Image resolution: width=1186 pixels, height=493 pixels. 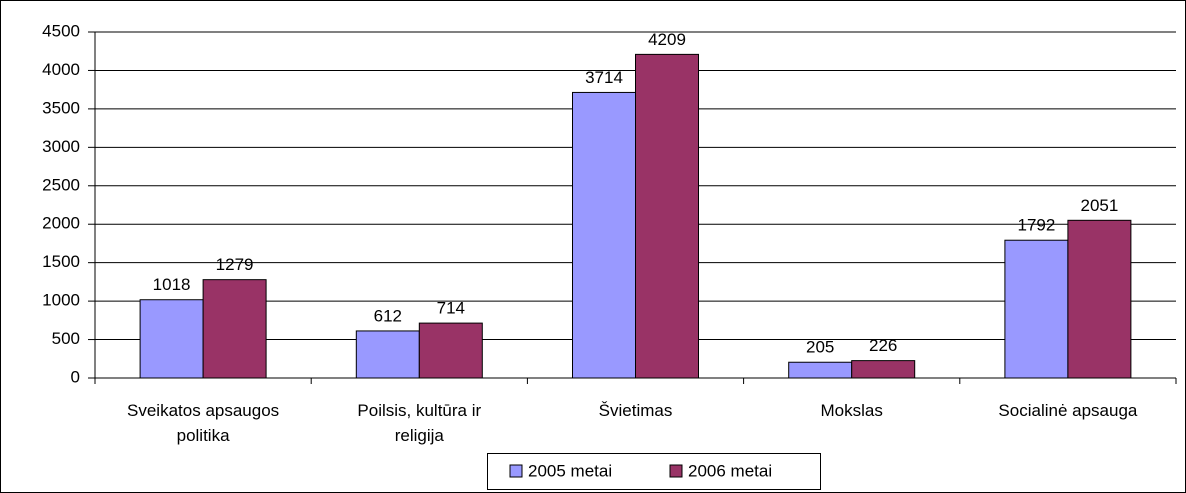 I want to click on x-tick-label-line: Sveikatos apsaugos, so click(x=203, y=410).